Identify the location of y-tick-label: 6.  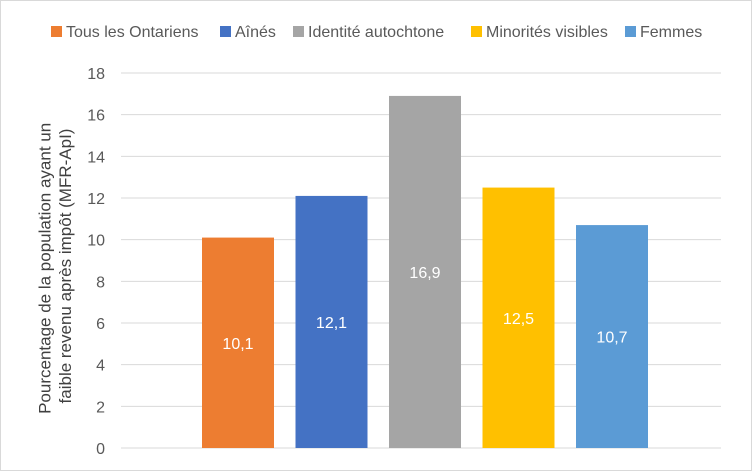
(100, 324).